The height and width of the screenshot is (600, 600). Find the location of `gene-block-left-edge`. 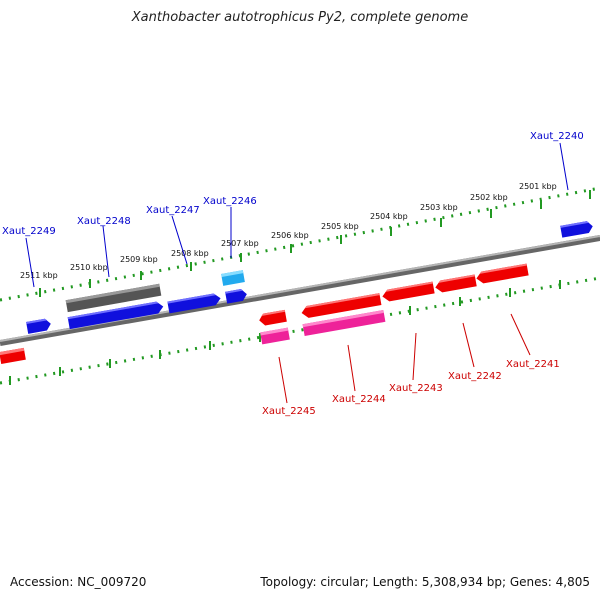

gene-block-left-edge is located at coordinates (13, 355).